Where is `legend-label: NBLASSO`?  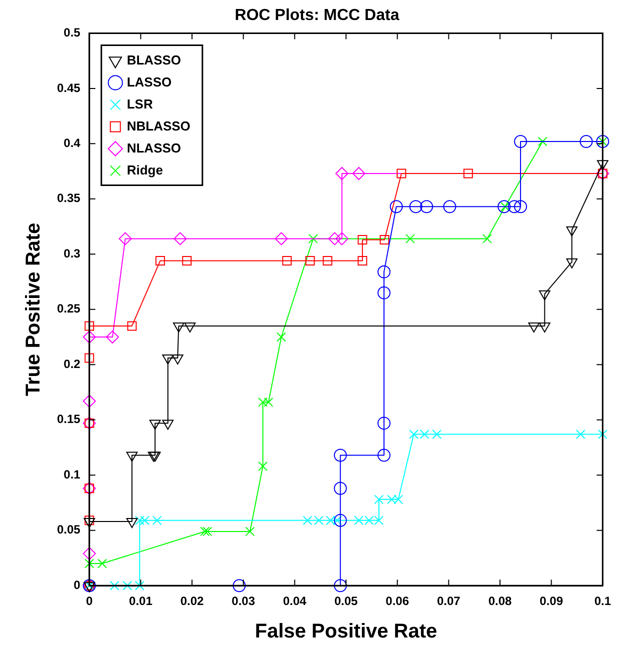 legend-label: NBLASSO is located at coordinates (158, 126).